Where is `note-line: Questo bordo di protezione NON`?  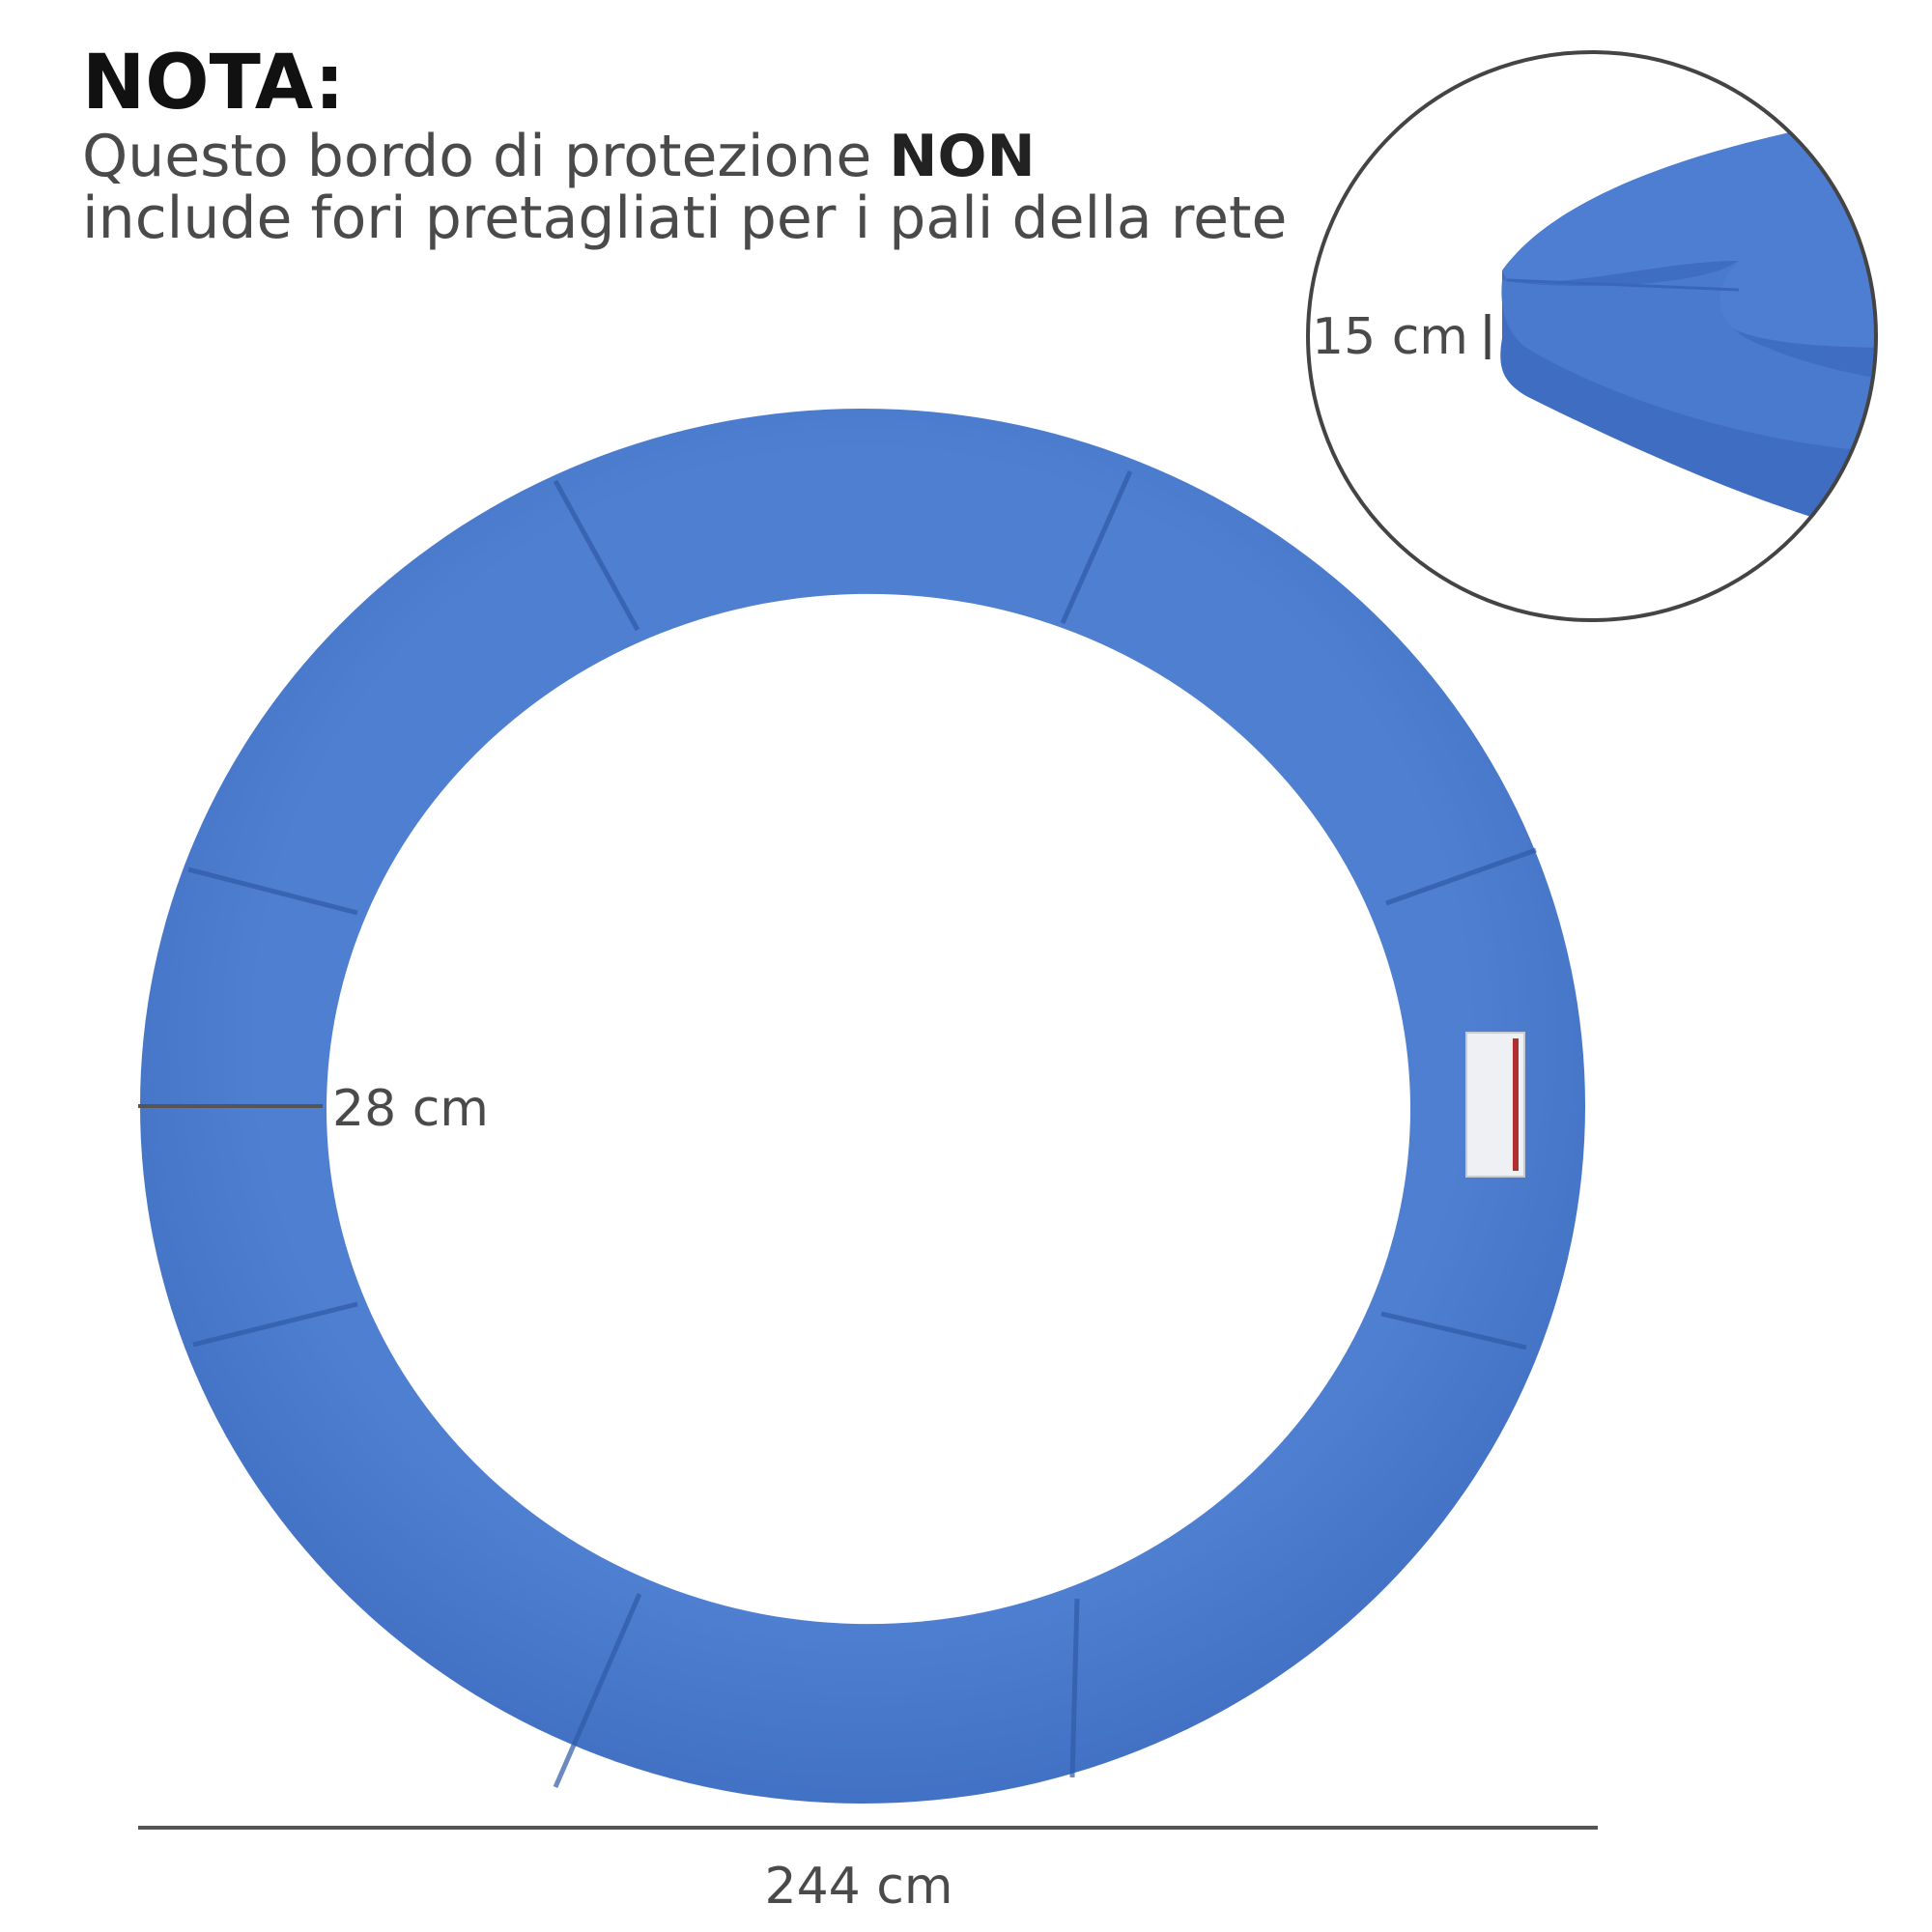 note-line: Questo bordo di protezione NON is located at coordinates (559, 156).